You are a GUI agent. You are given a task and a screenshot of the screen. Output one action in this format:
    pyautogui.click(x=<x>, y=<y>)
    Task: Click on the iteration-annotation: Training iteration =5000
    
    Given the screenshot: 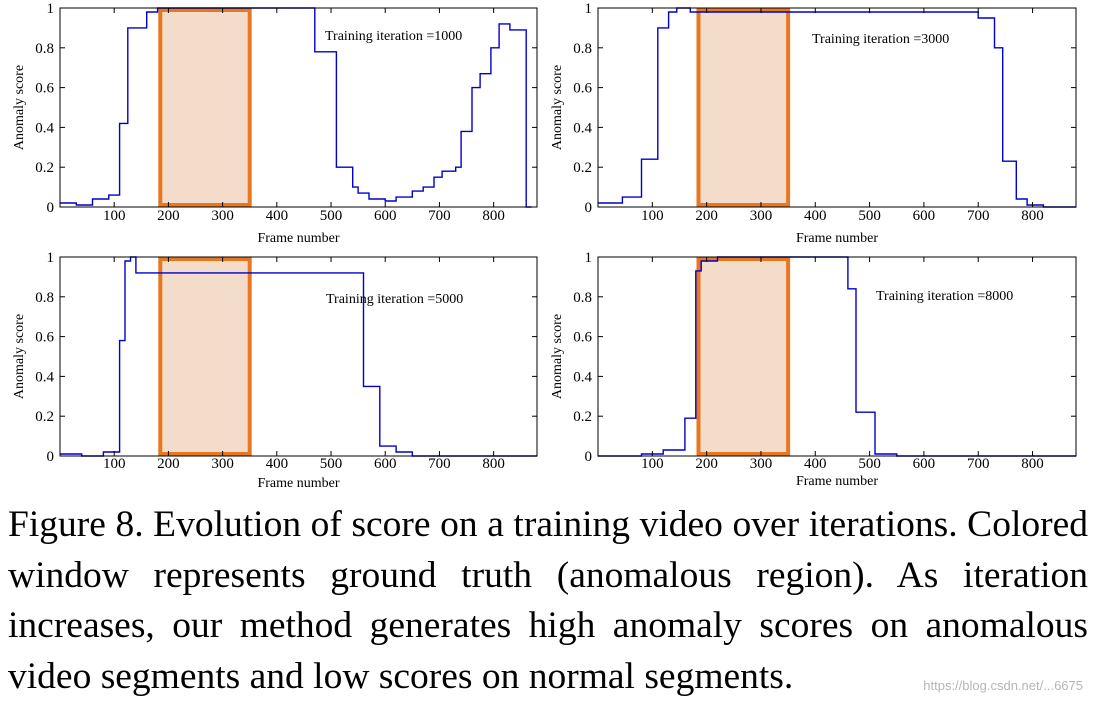 What is the action you would take?
    pyautogui.click(x=394, y=299)
    